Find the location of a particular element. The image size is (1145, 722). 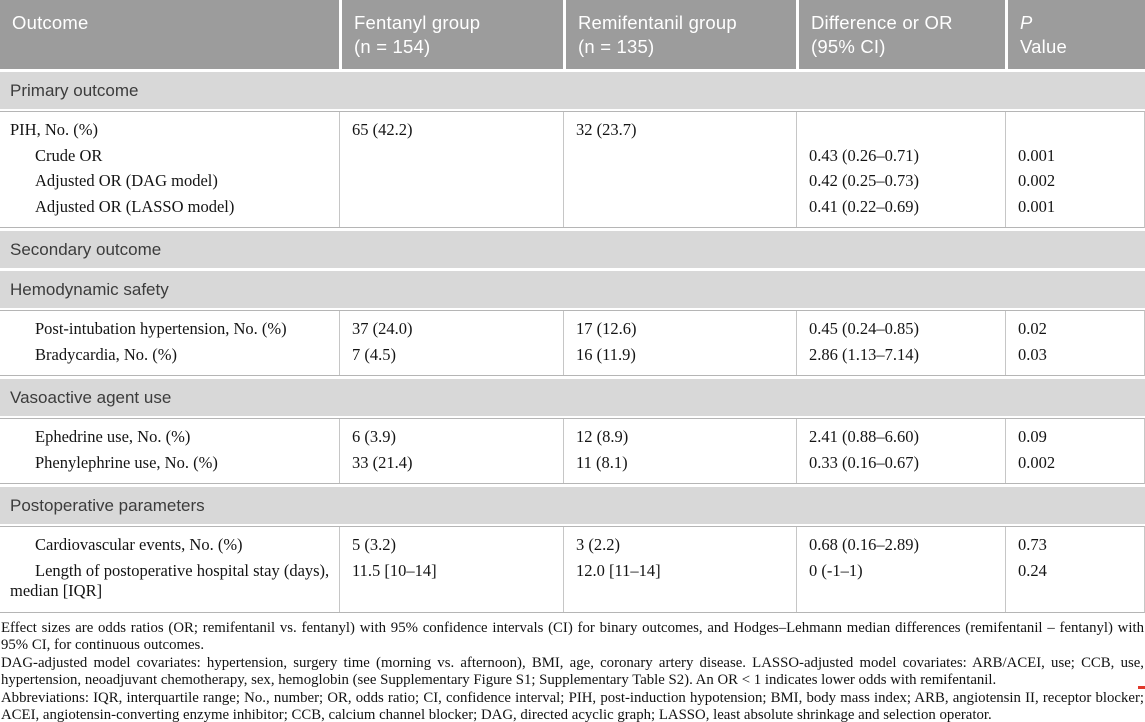

difference-cell is located at coordinates (900, 127).